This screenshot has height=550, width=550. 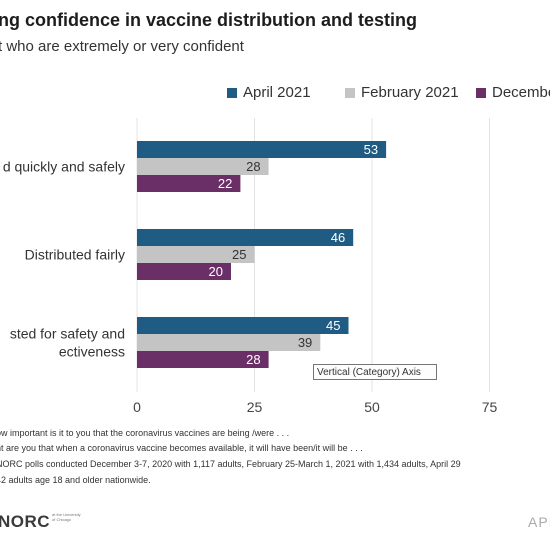 I want to click on category-label: Distributed fairly, so click(x=75, y=255).